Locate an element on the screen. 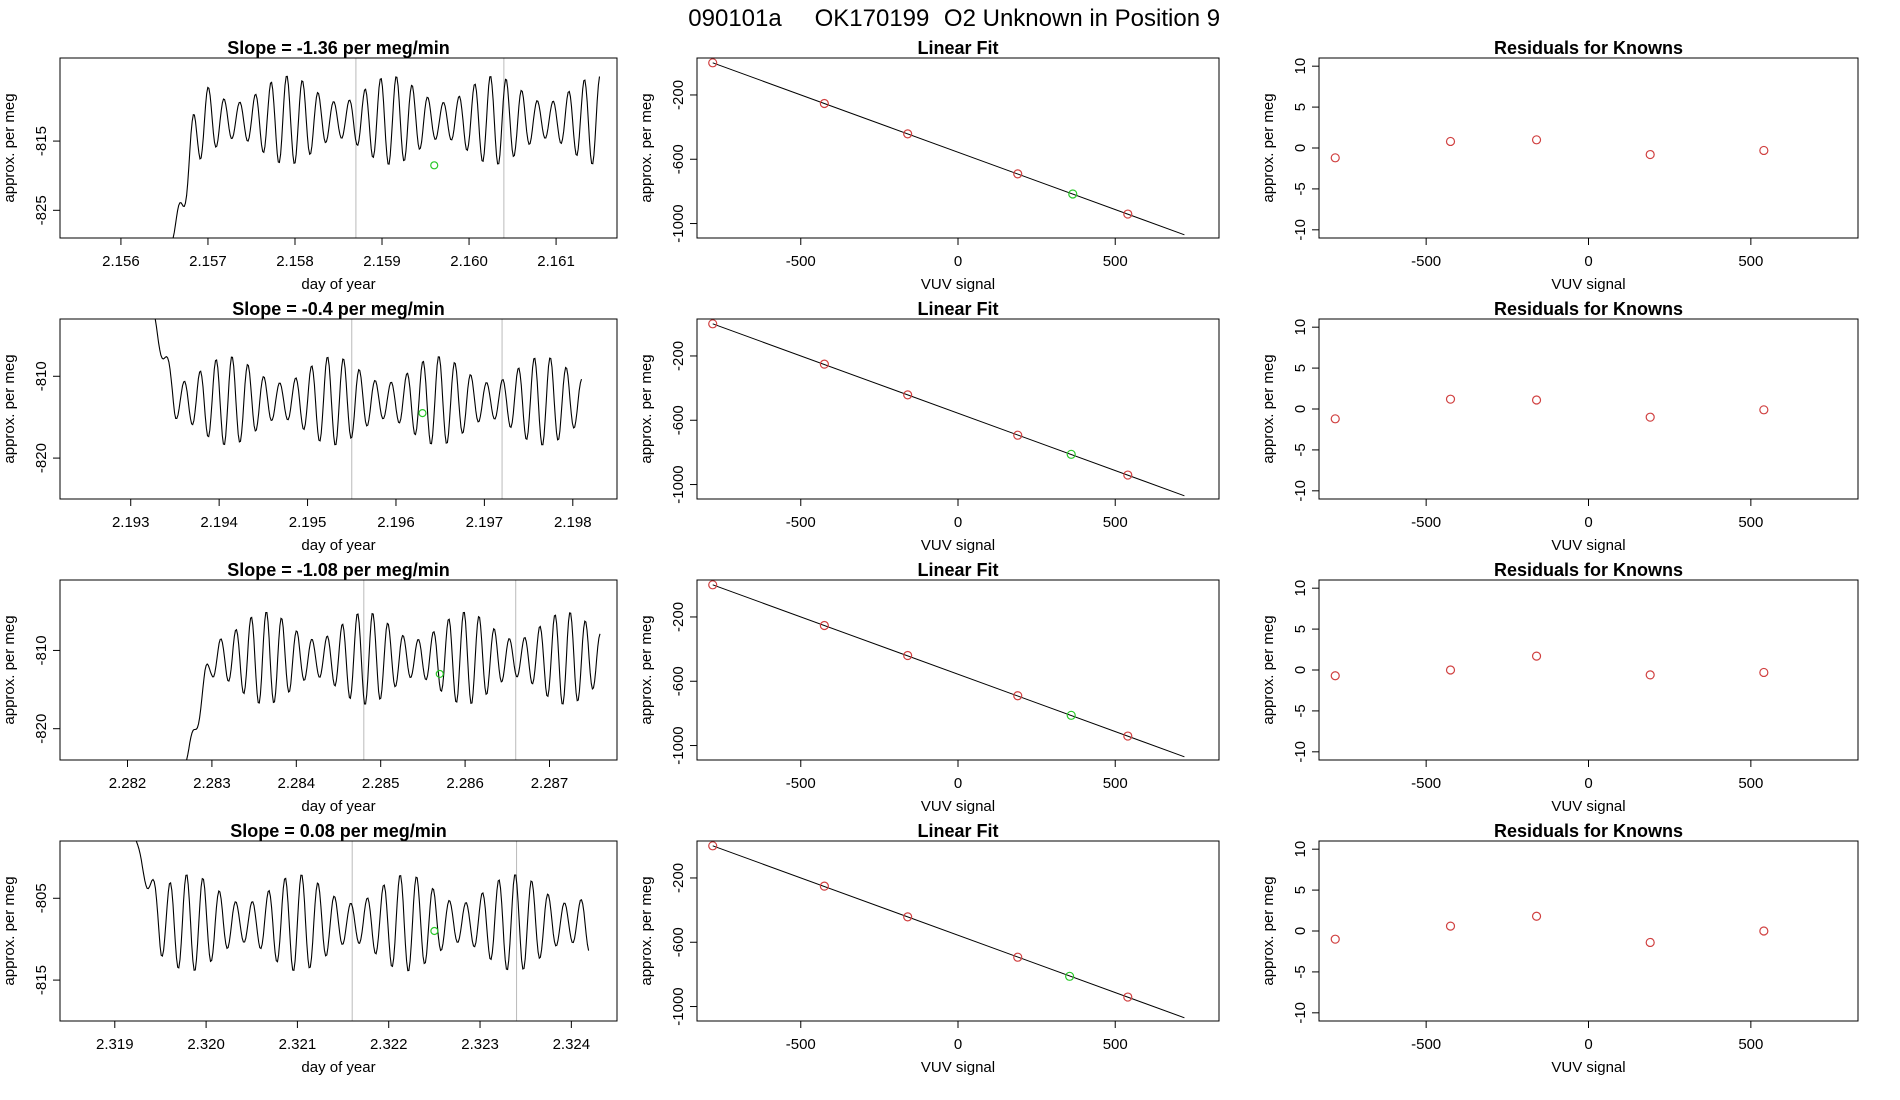 This screenshot has height=1100, width=1900. x-tick-label: 2.196 is located at coordinates (396, 522).